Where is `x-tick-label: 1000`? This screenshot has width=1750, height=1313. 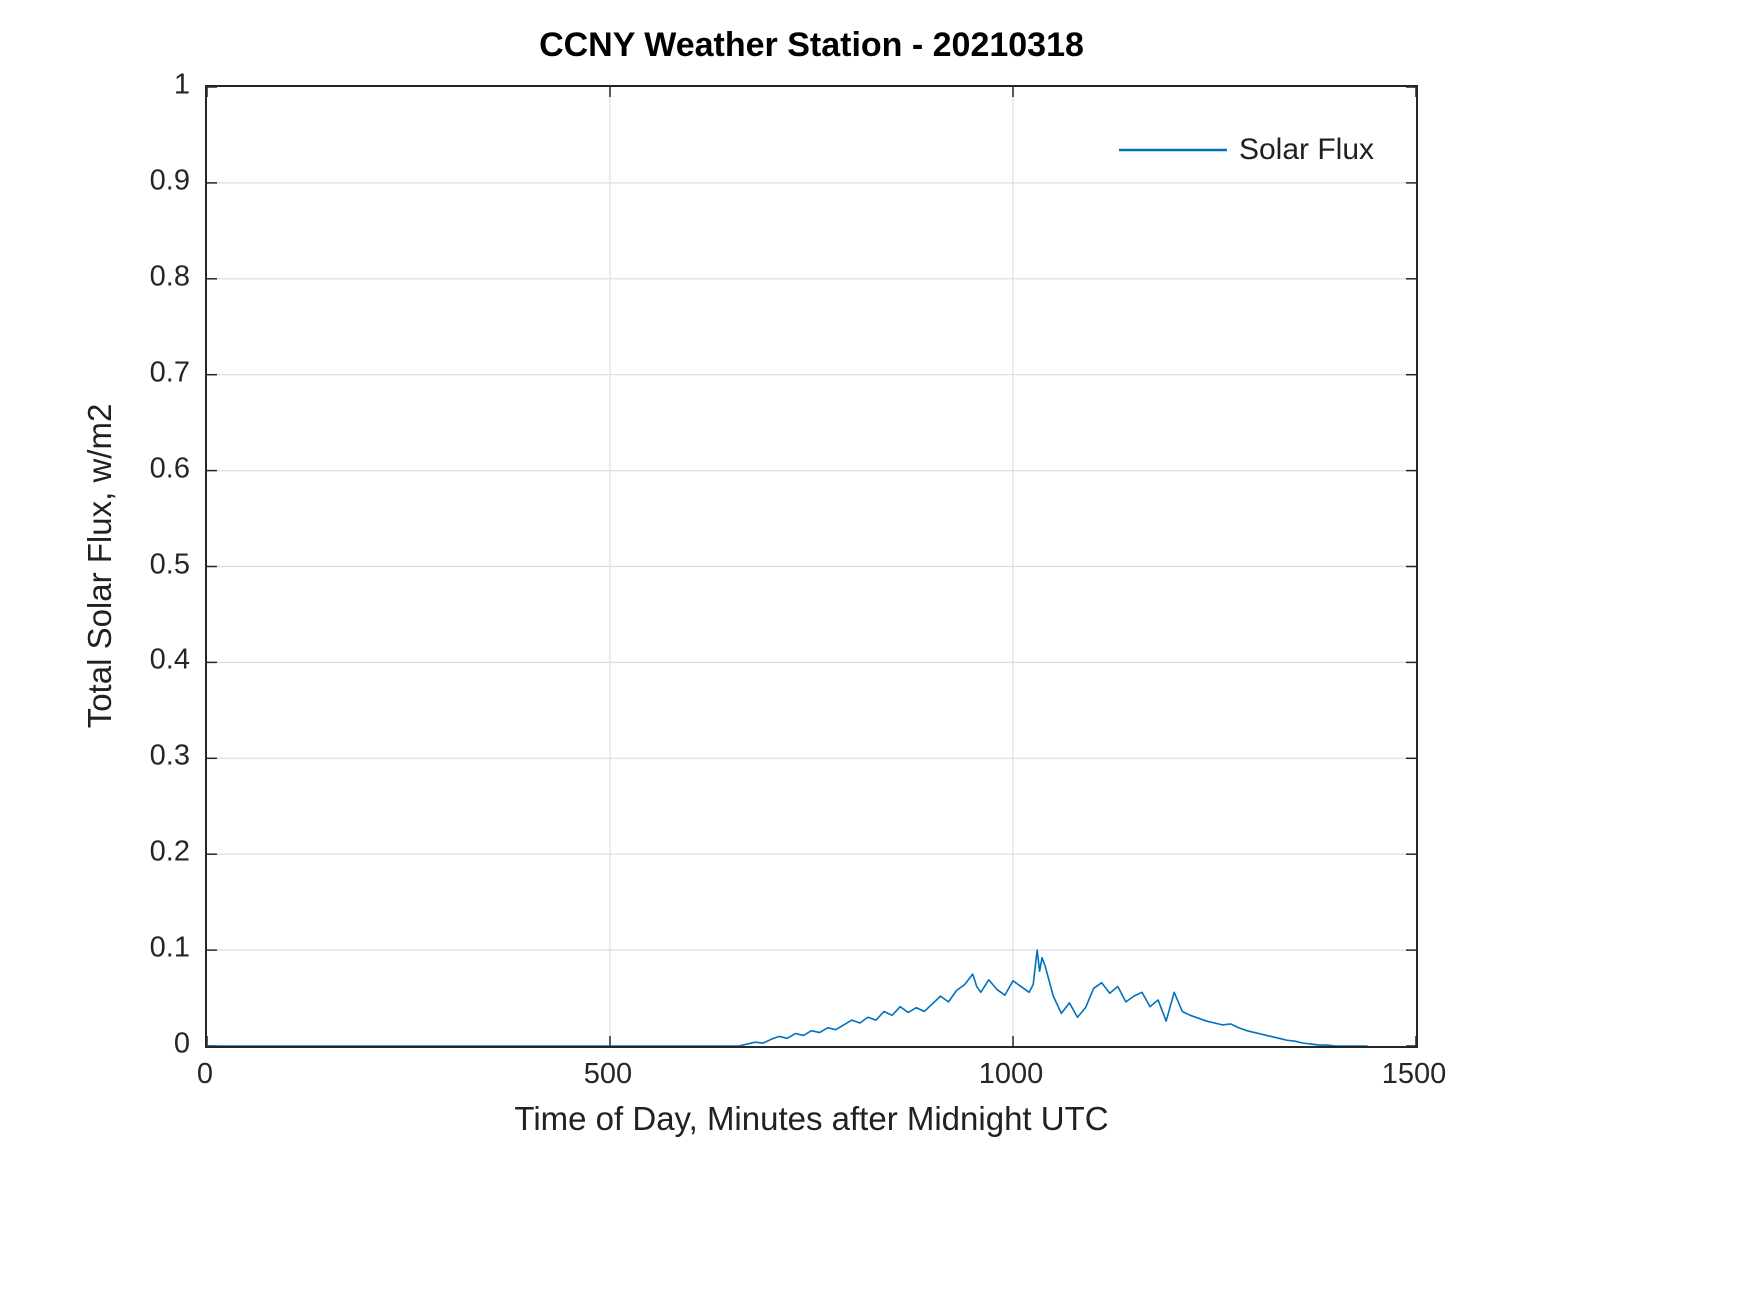
x-tick-label: 1000 is located at coordinates (1011, 1074).